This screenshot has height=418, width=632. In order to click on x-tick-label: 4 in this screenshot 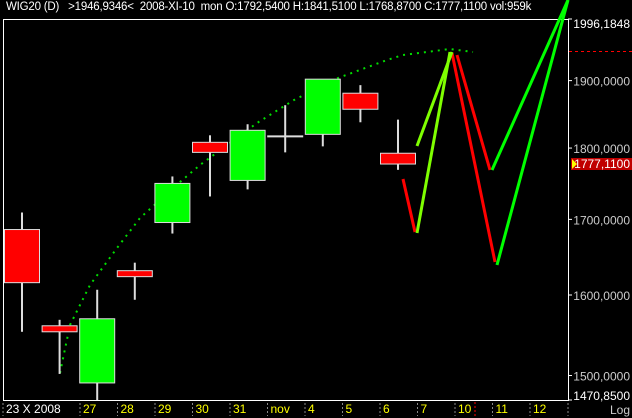, I will do `click(311, 409)`.